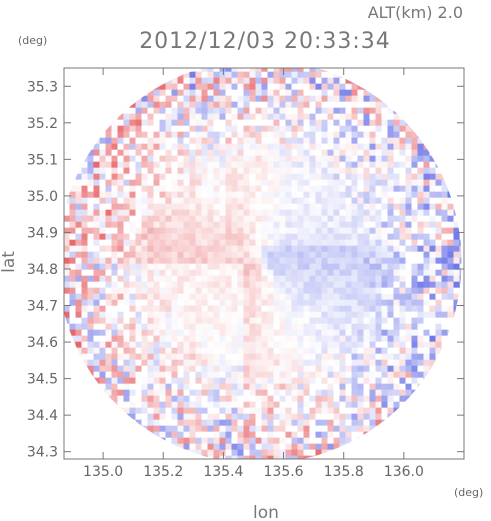 This screenshot has width=491, height=521. Describe the element at coordinates (42, 416) in the screenshot. I see `y-tick-label: 34.4` at that location.